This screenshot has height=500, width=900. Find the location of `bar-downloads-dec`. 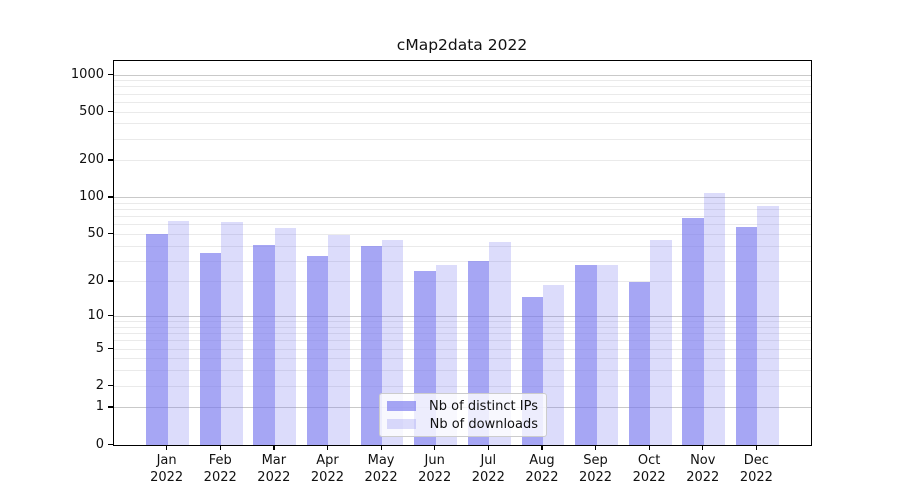

bar-downloads-dec is located at coordinates (768, 325).